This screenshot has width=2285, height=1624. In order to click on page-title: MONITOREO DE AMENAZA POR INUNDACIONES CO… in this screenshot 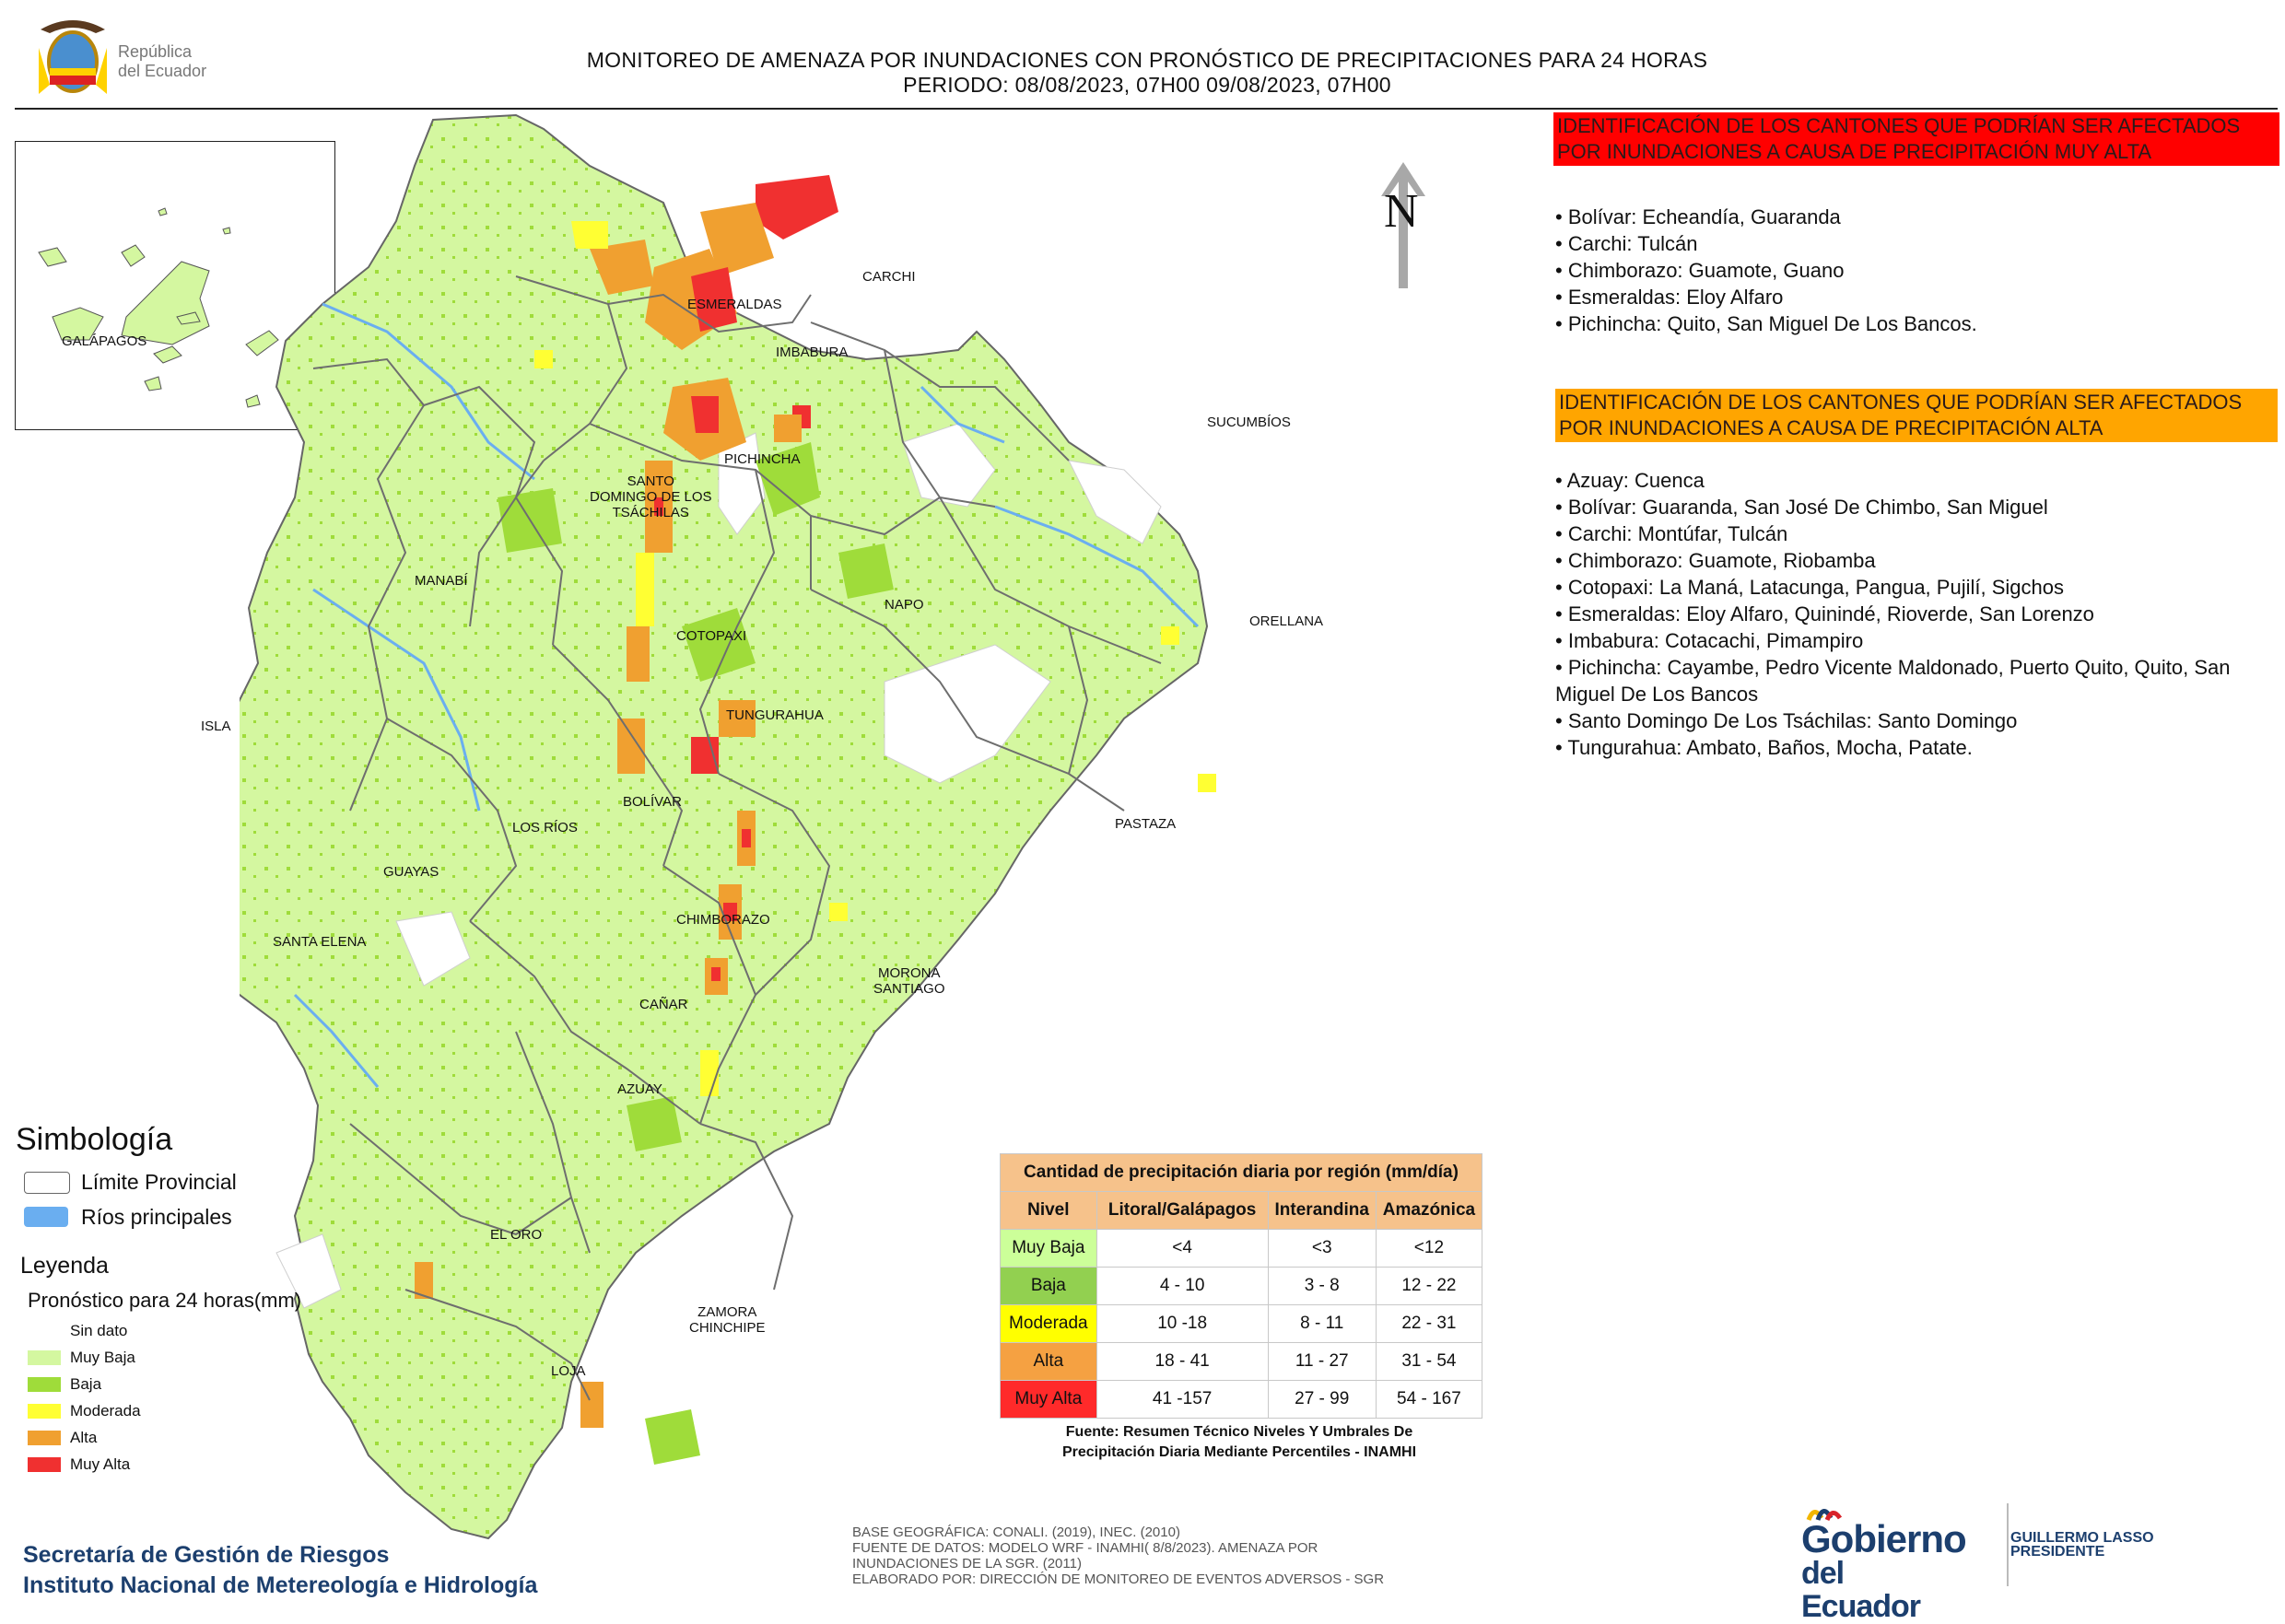, I will do `click(1147, 73)`.